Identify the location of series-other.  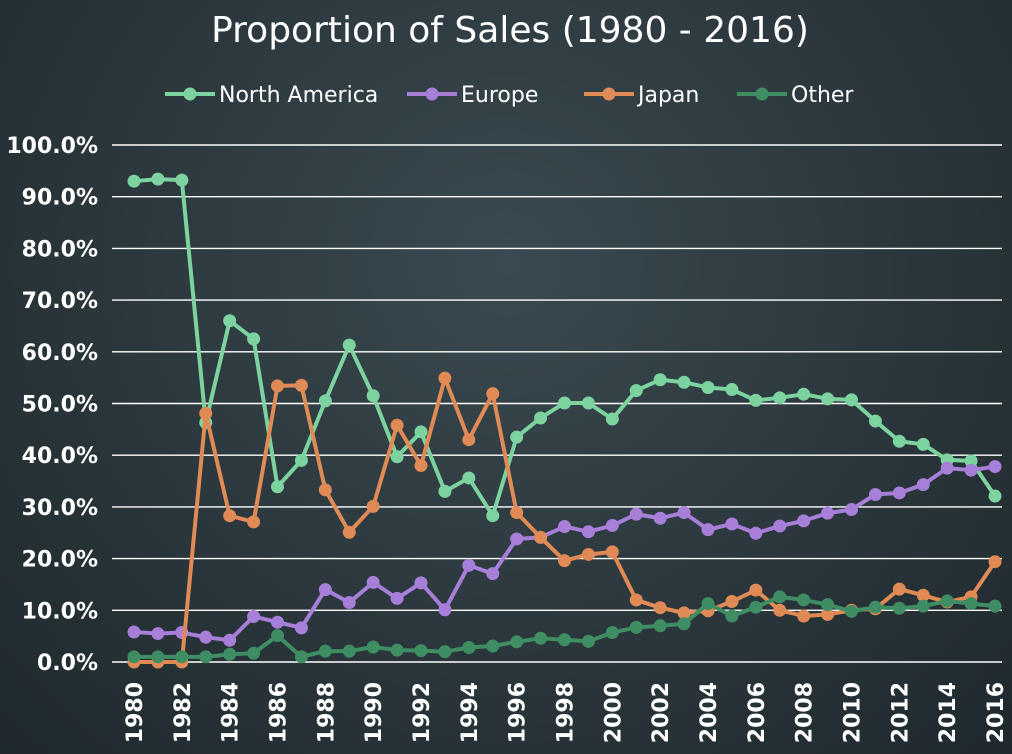
(564, 627).